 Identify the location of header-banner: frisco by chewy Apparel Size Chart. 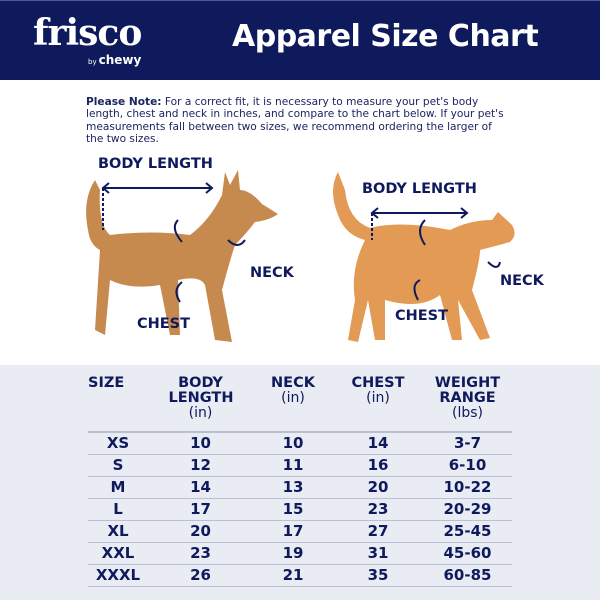
(300, 40).